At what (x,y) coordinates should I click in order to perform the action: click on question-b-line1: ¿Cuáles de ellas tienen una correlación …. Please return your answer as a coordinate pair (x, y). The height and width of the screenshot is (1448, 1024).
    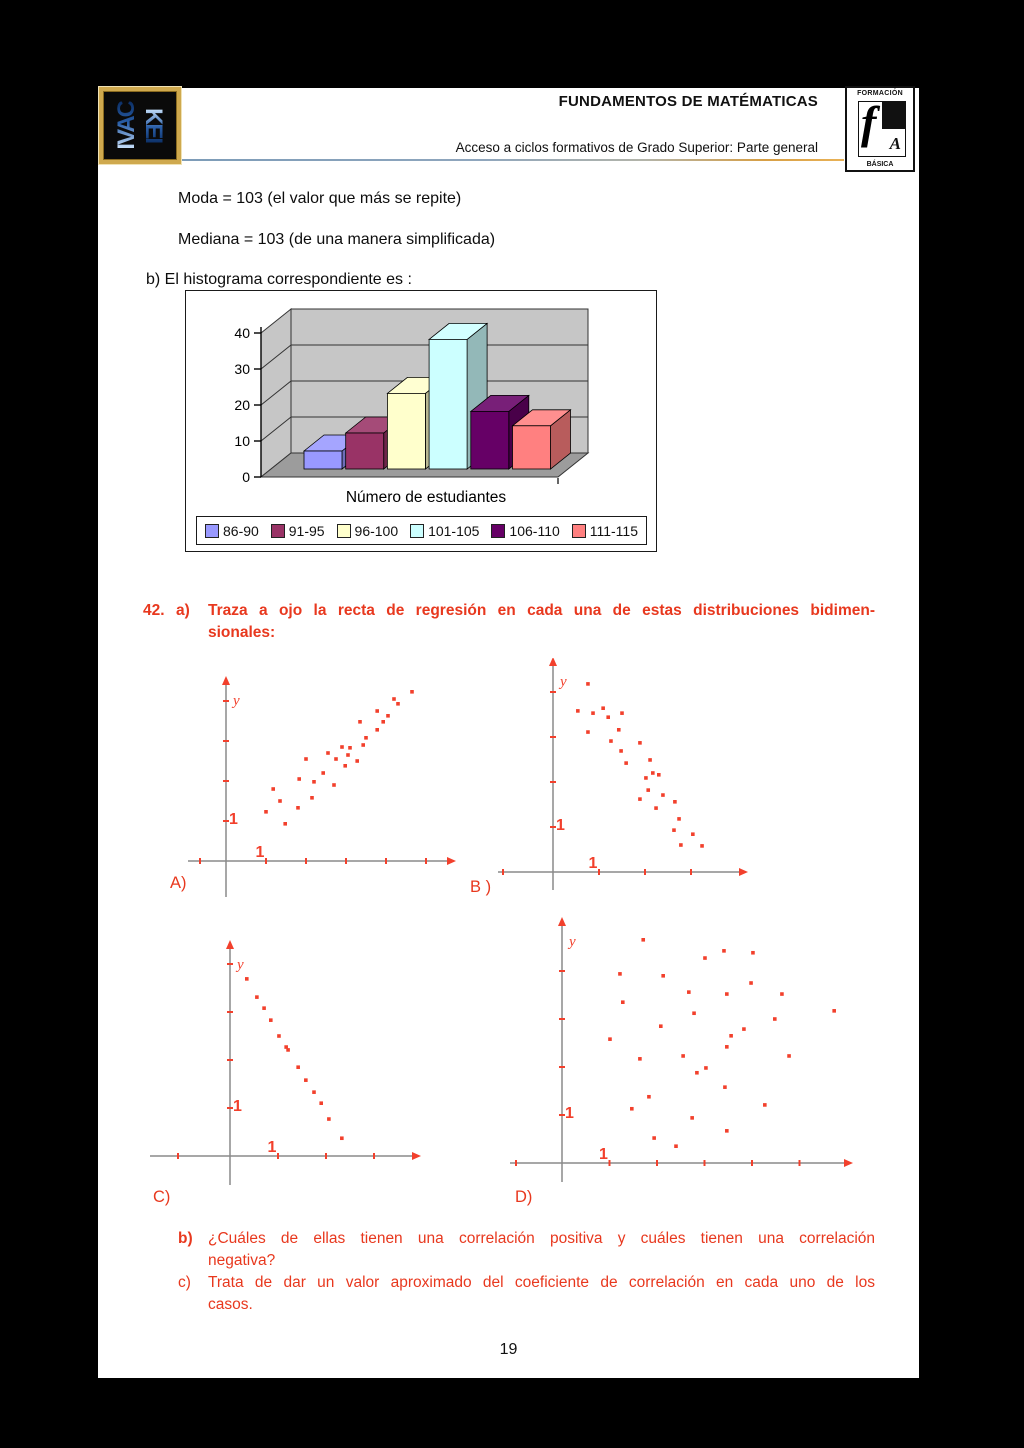
    Looking at the image, I should click on (541, 1238).